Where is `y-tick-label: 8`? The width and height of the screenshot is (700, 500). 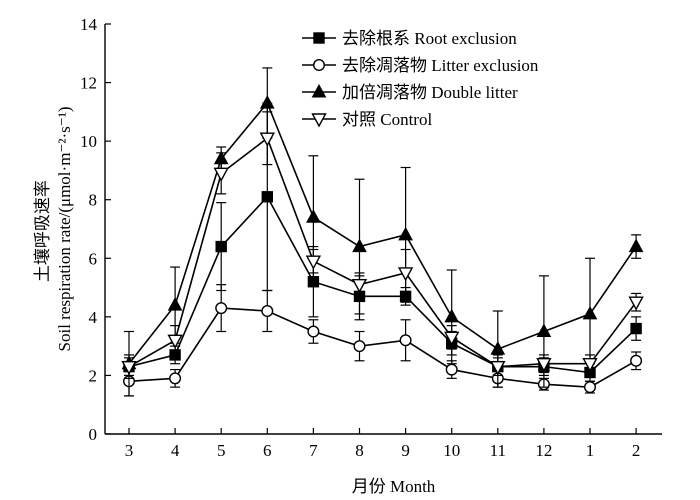 y-tick-label: 8 is located at coordinates (93, 200).